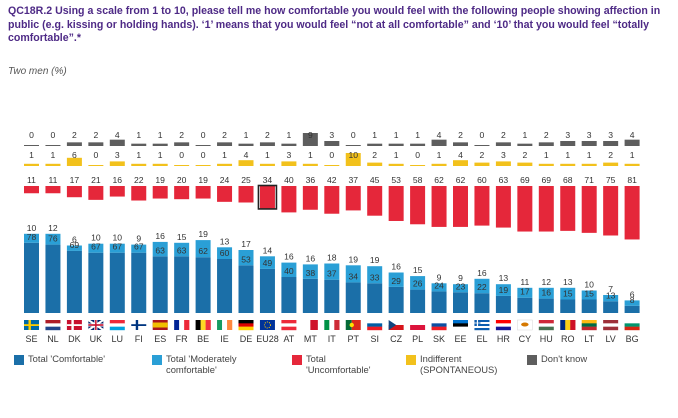 This screenshot has width=678, height=418. Describe the element at coordinates (460, 155) in the screenshot. I see `indifferent-label: 4` at that location.